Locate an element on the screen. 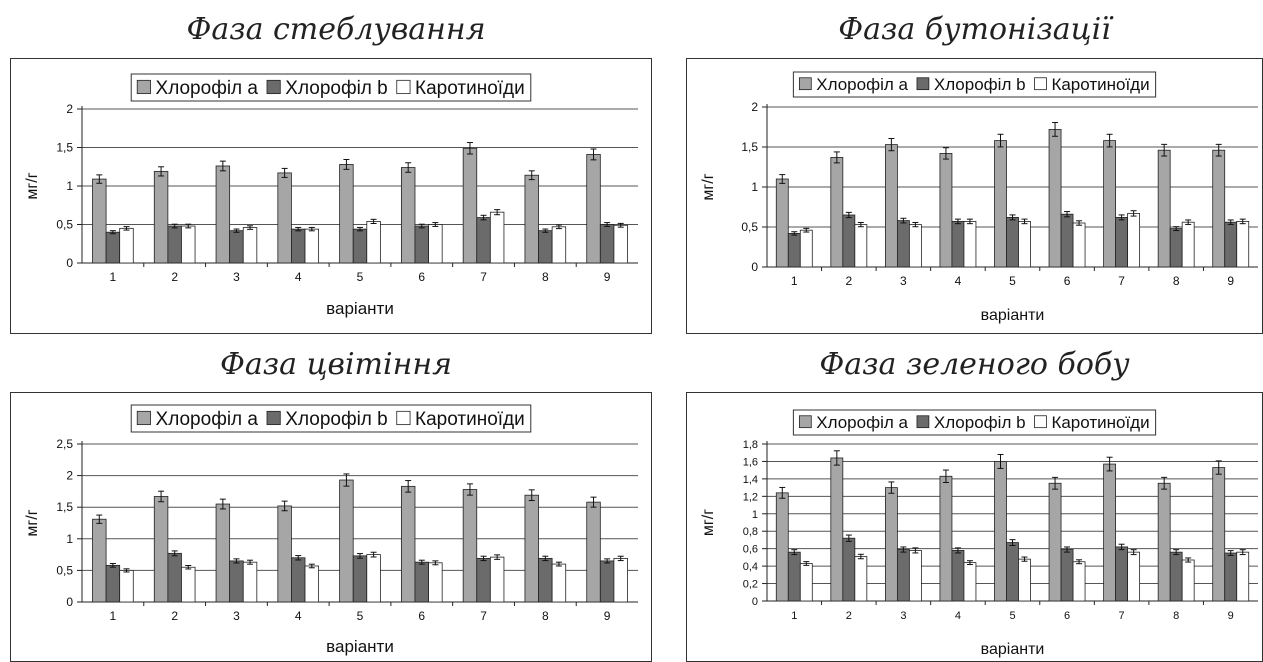 The width and height of the screenshot is (1263, 662). x-tick-label: 4 is located at coordinates (298, 277).